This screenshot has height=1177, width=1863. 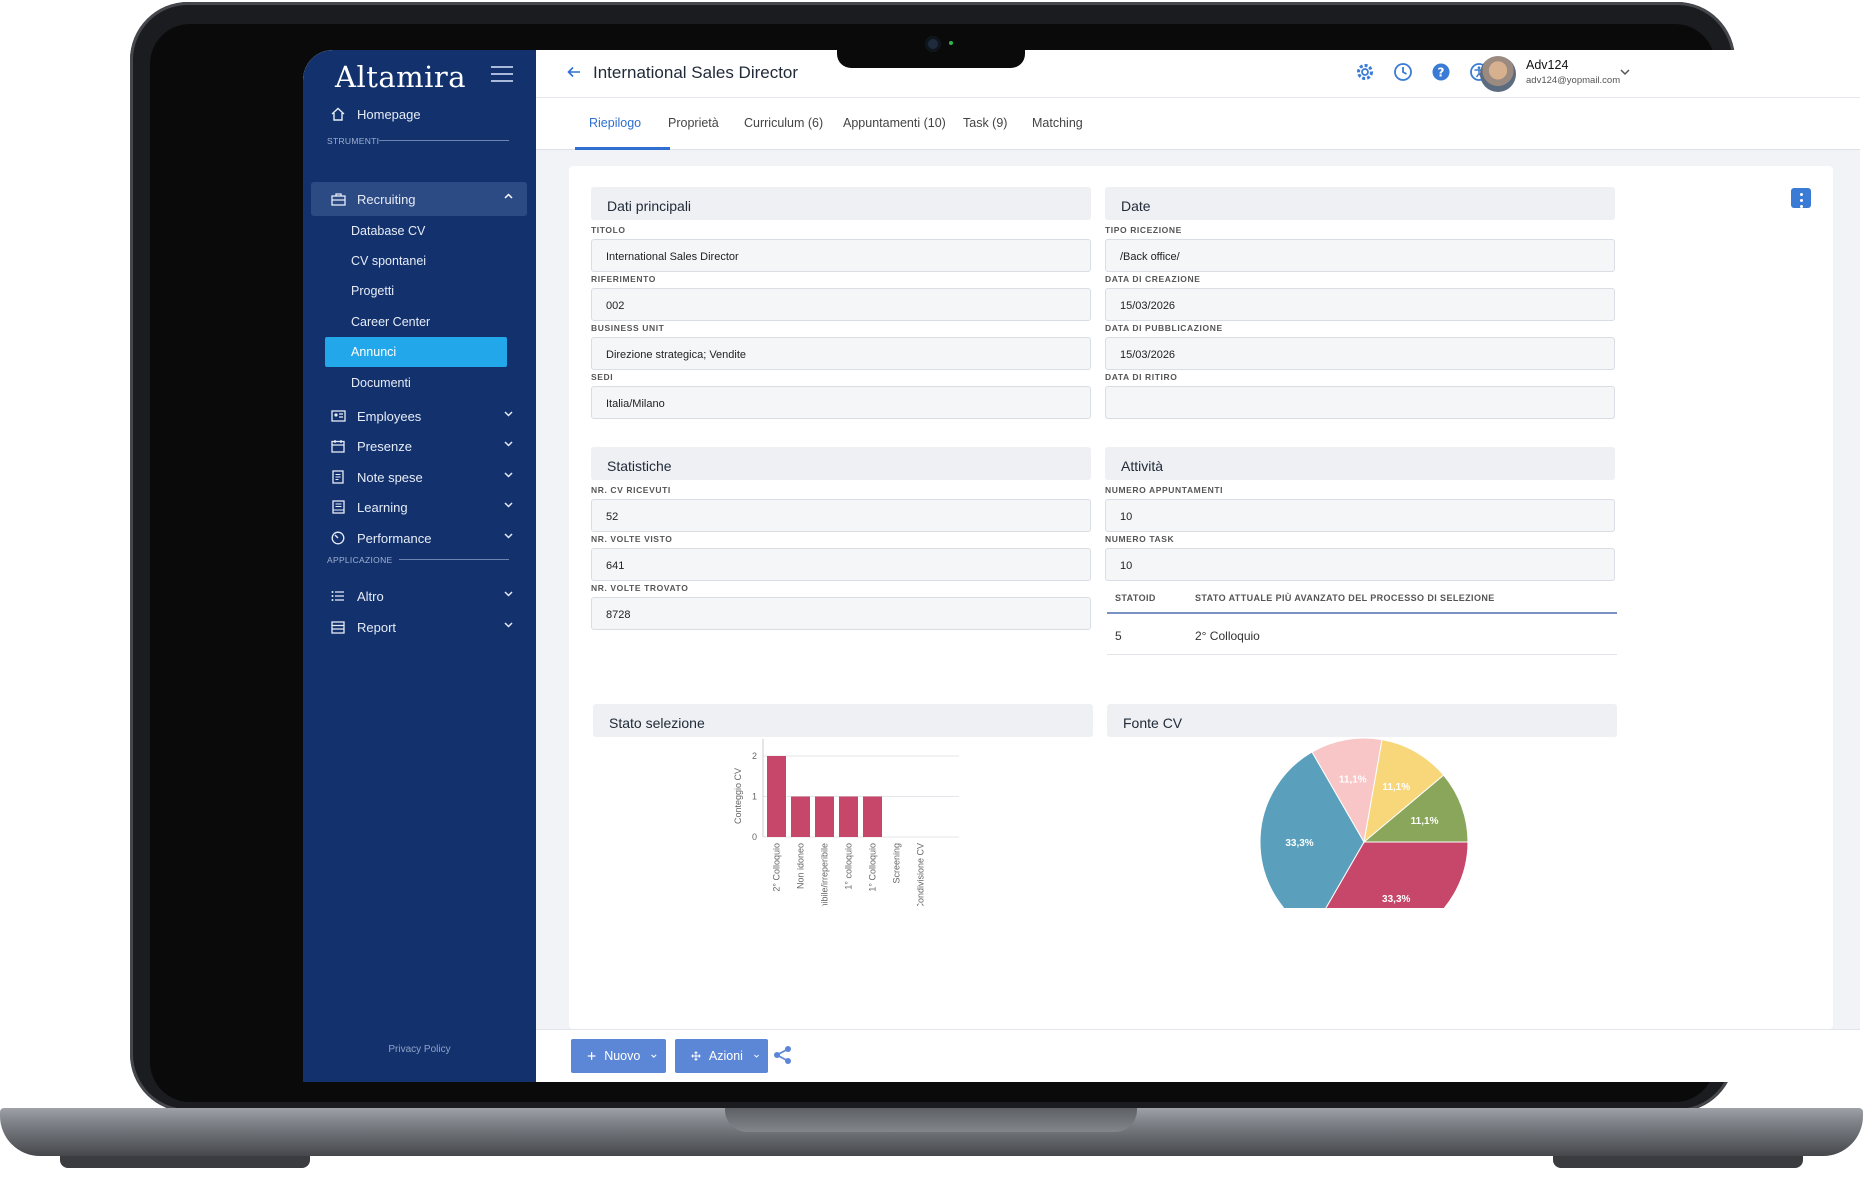 I want to click on tab-task: Task (9), so click(x=985, y=123).